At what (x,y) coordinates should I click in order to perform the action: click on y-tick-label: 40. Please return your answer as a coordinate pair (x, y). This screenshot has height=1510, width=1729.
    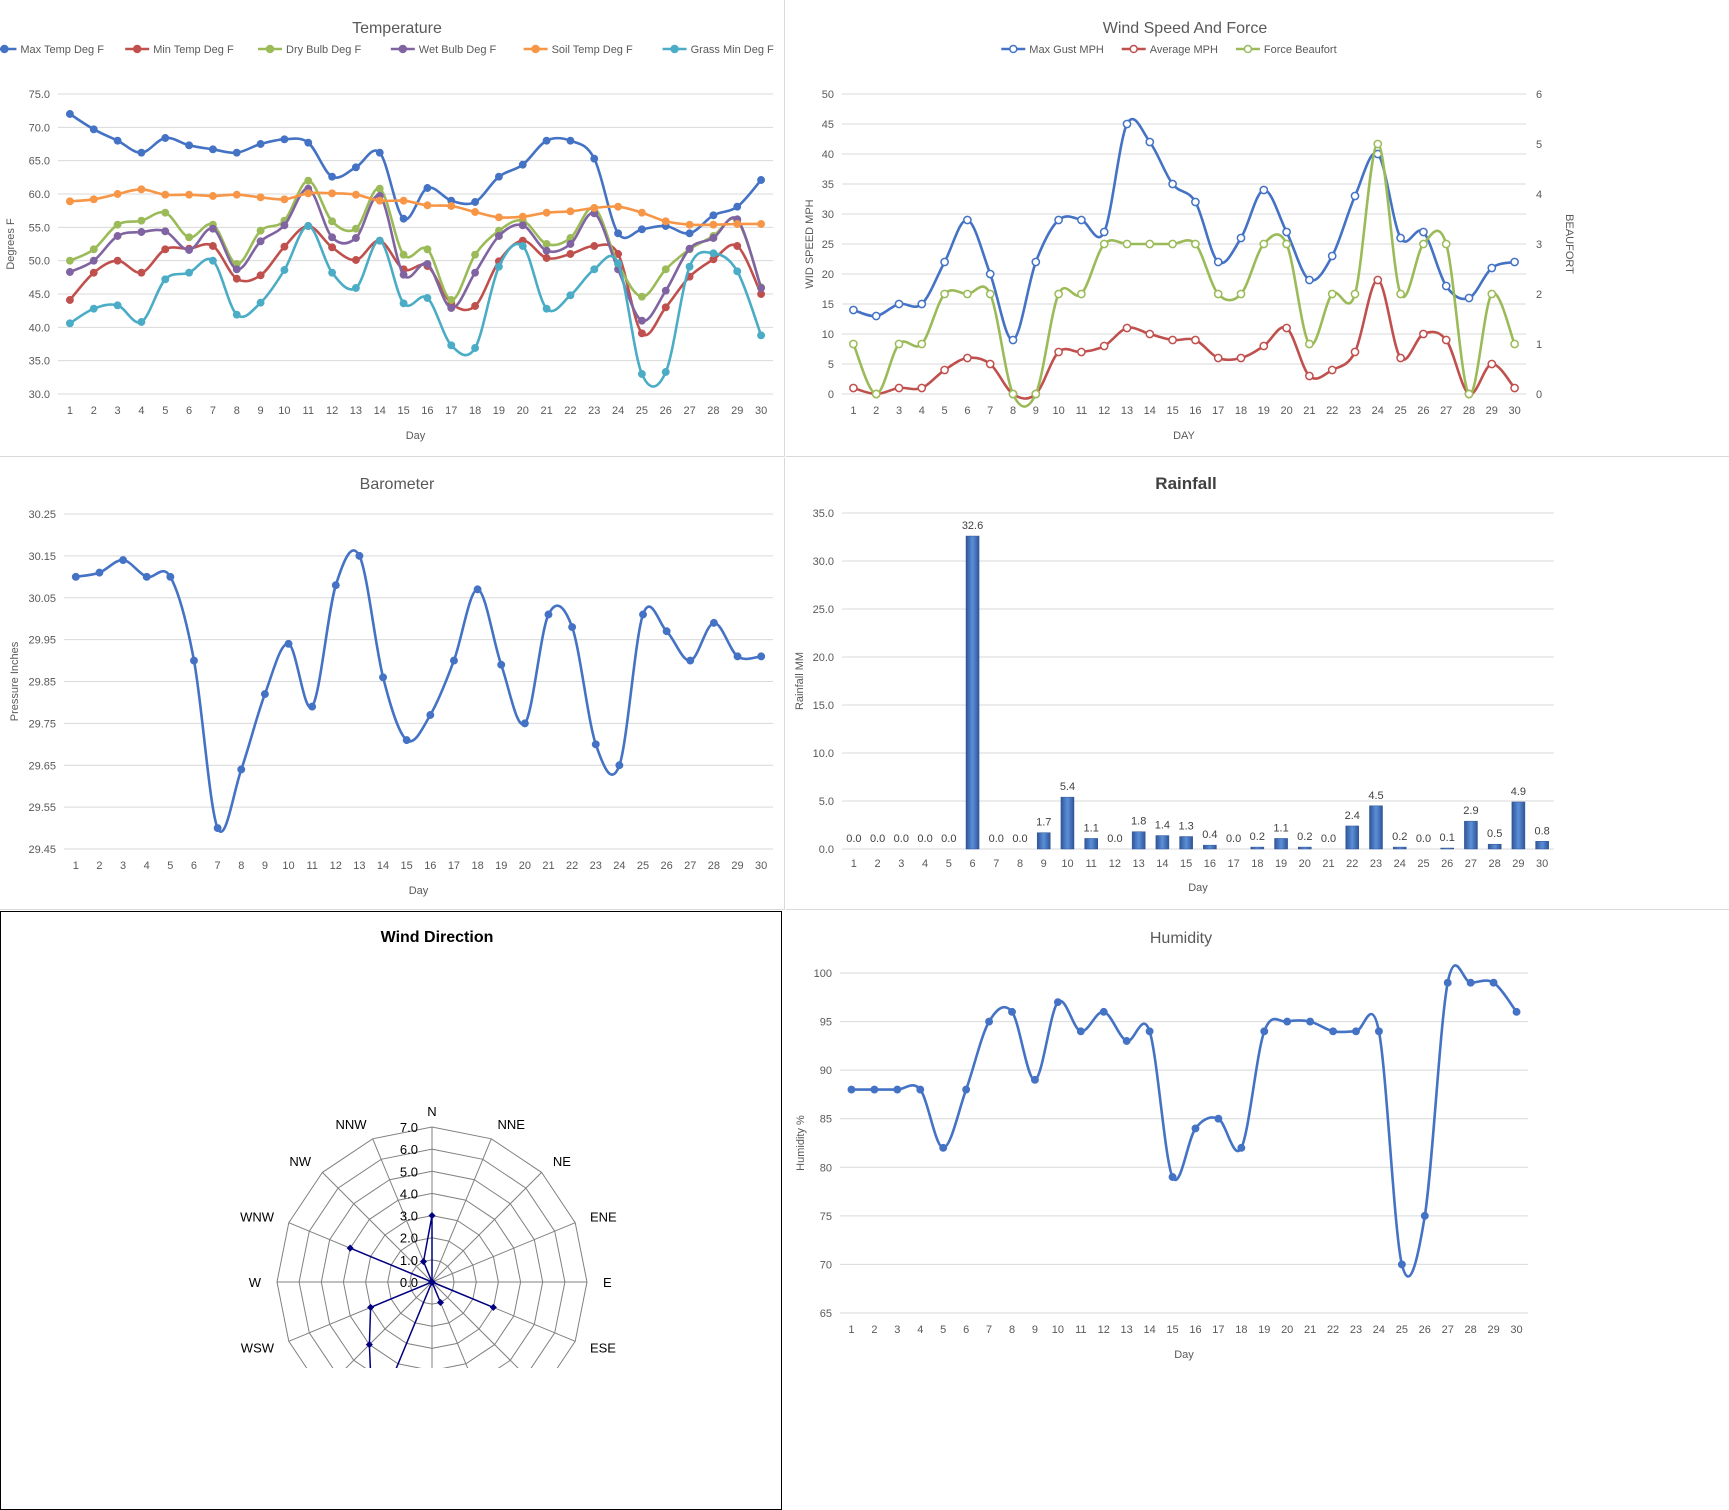
    Looking at the image, I should click on (828, 155).